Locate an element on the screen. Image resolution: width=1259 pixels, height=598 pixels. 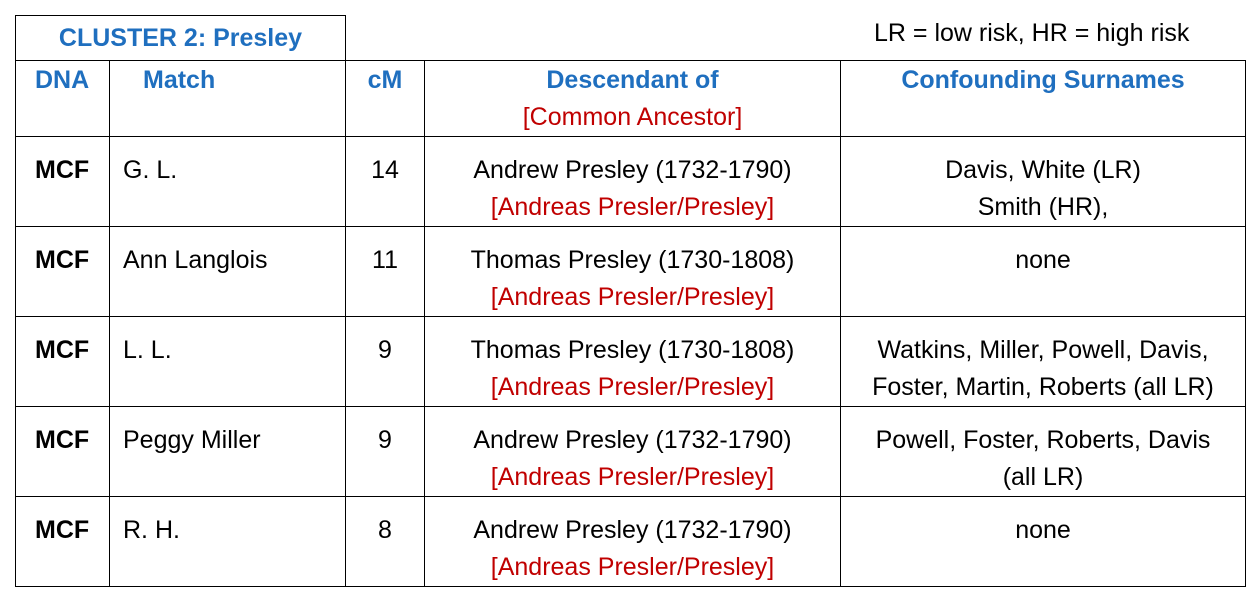
confounding-line: Smith (HR), is located at coordinates (1043, 207).